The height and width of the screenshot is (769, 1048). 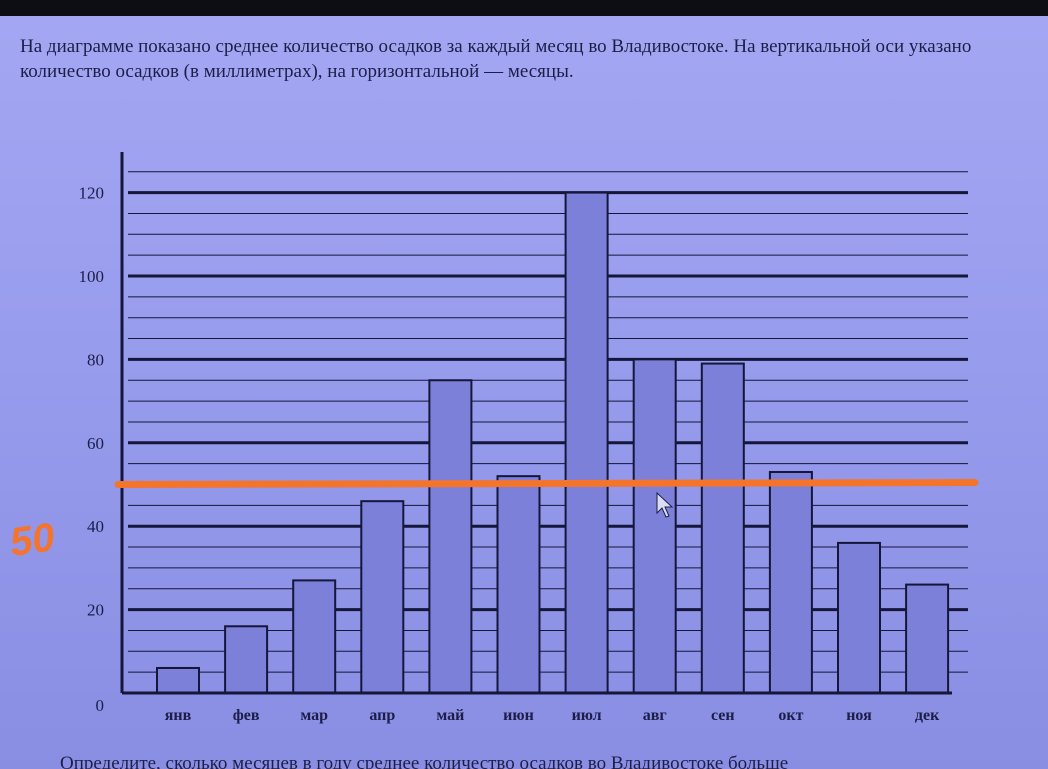 I want to click on month-label-сен: сен, so click(x=723, y=715).